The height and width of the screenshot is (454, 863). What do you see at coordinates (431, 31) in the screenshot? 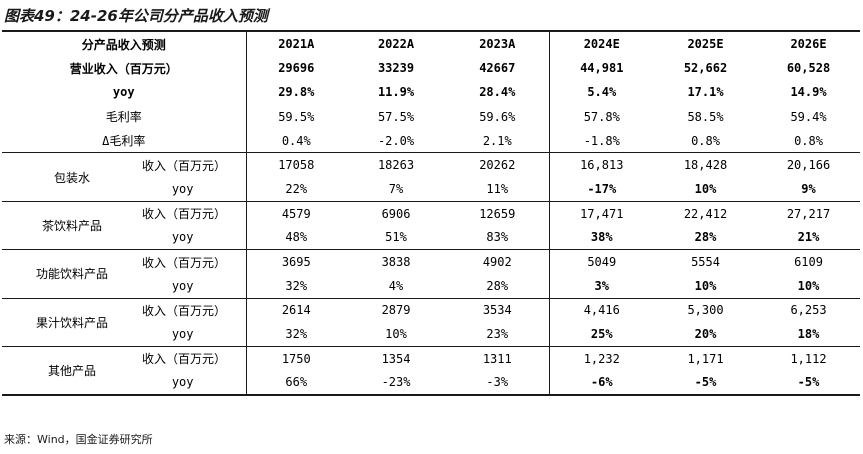
I see `top-rule` at bounding box center [431, 31].